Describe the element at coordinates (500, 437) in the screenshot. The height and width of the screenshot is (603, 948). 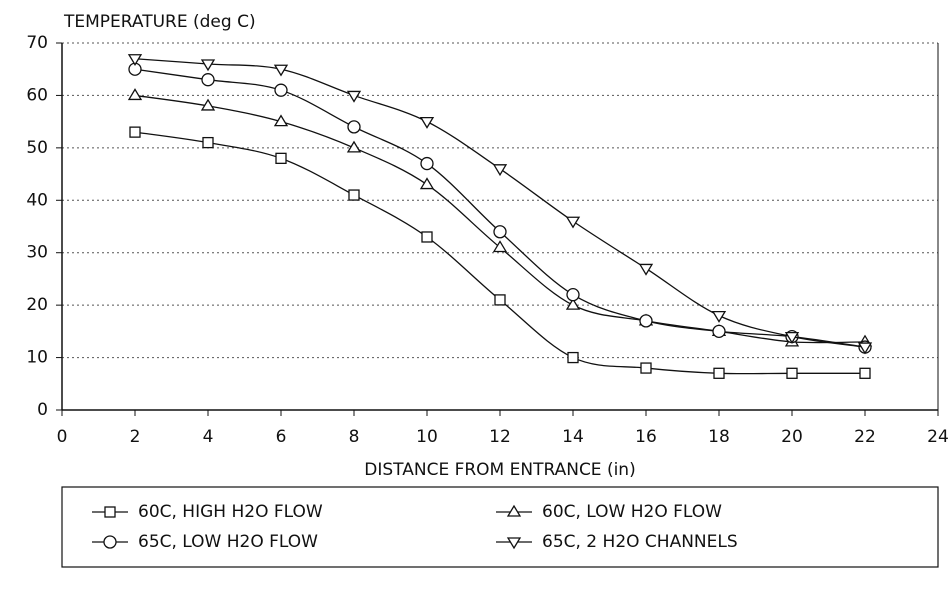
I see `x-tick-label: 12` at that location.